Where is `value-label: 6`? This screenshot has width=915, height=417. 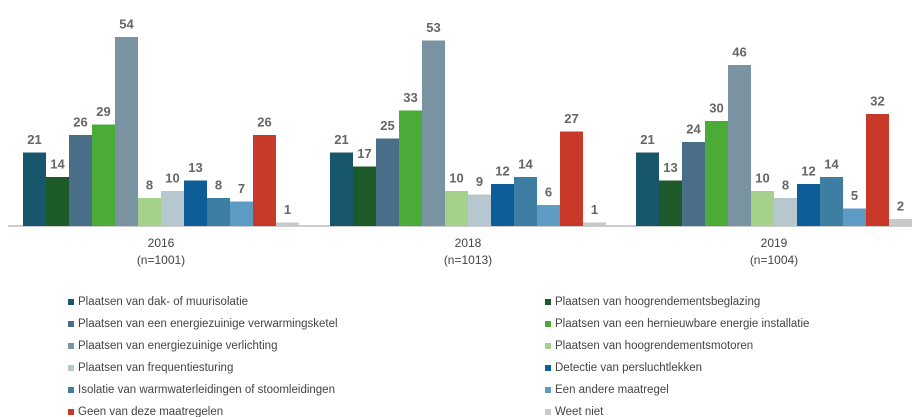 value-label: 6 is located at coordinates (548, 191).